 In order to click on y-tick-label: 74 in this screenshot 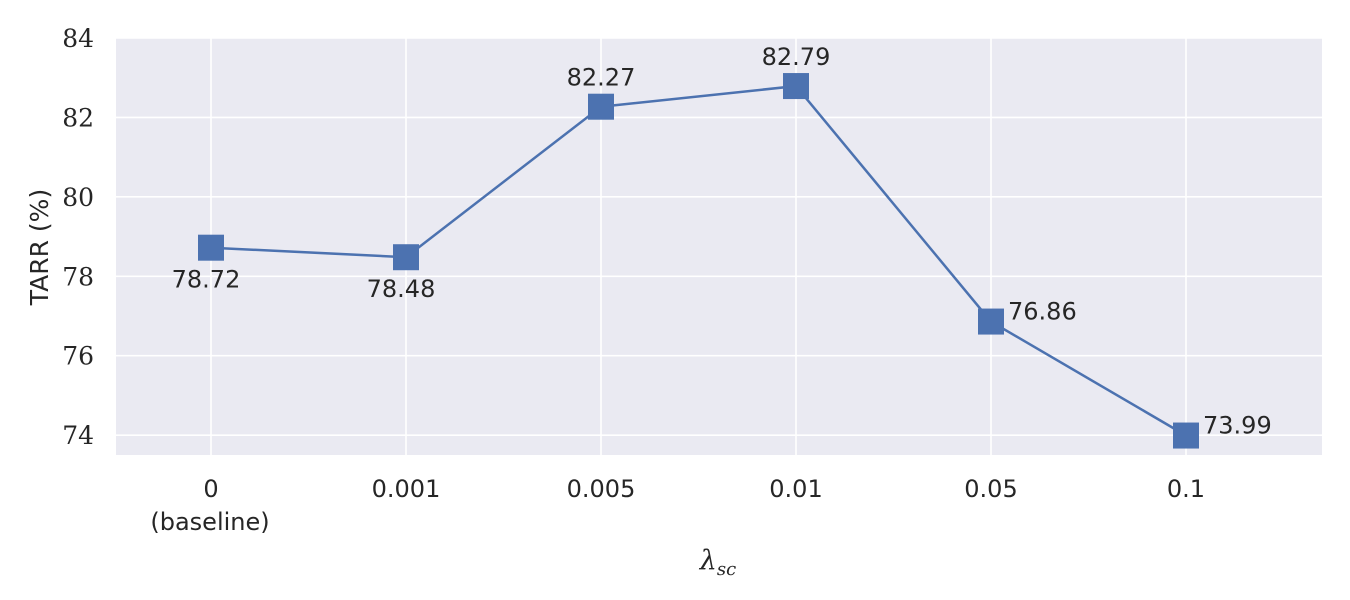, I will do `click(78, 435)`.